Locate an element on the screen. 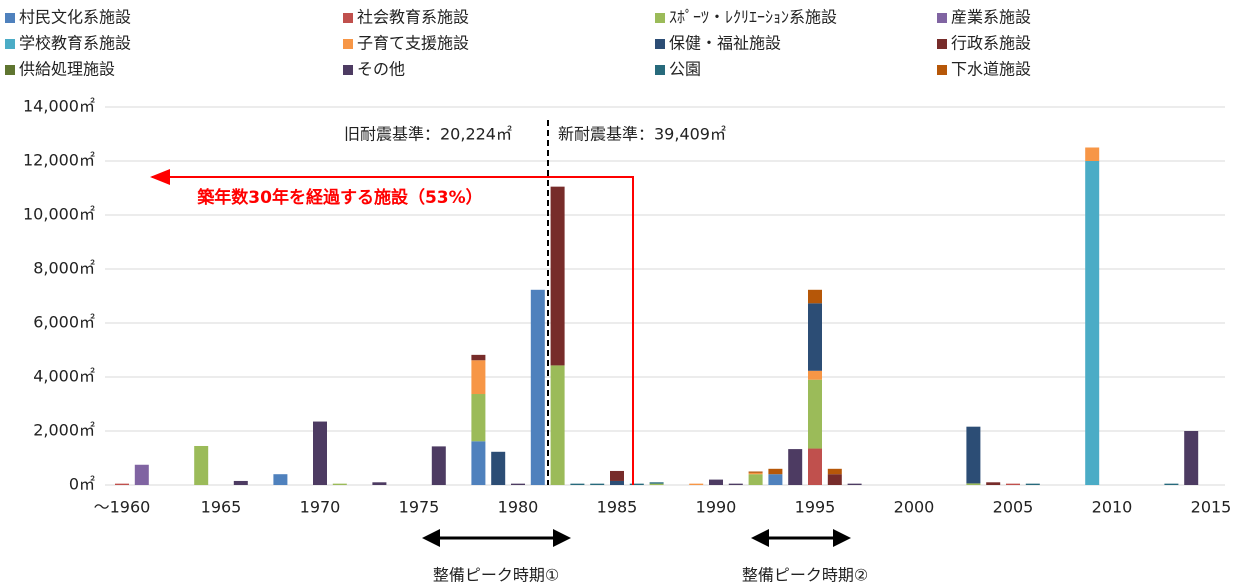 Image resolution: width=1244 pixels, height=588 pixels. legend-label: 保健・福祉施設 is located at coordinates (725, 43).